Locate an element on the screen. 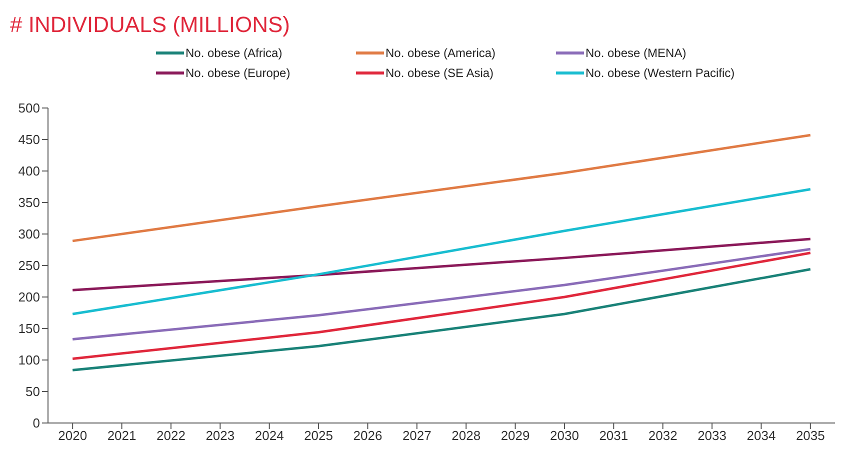 The image size is (856, 455). x-tick-label: 2024 is located at coordinates (269, 436).